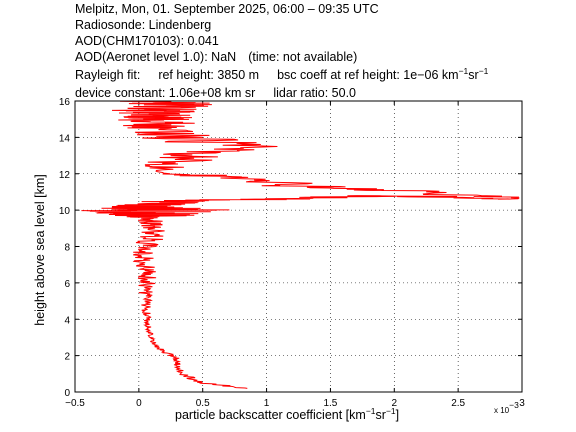  What do you see at coordinates (395, 403) in the screenshot?
I see `x-tick-label: 2` at bounding box center [395, 403].